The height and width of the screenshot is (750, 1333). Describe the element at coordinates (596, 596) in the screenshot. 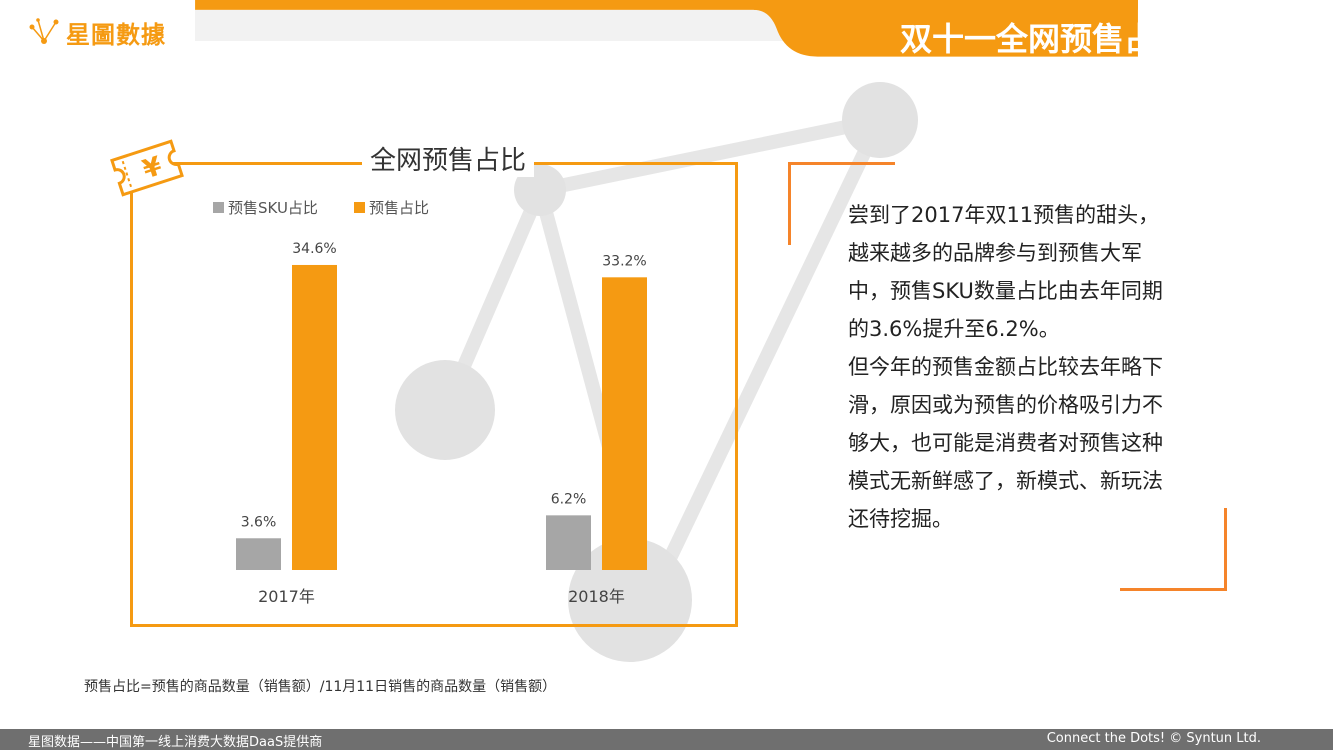

I see `category-label-1: 2018年` at that location.